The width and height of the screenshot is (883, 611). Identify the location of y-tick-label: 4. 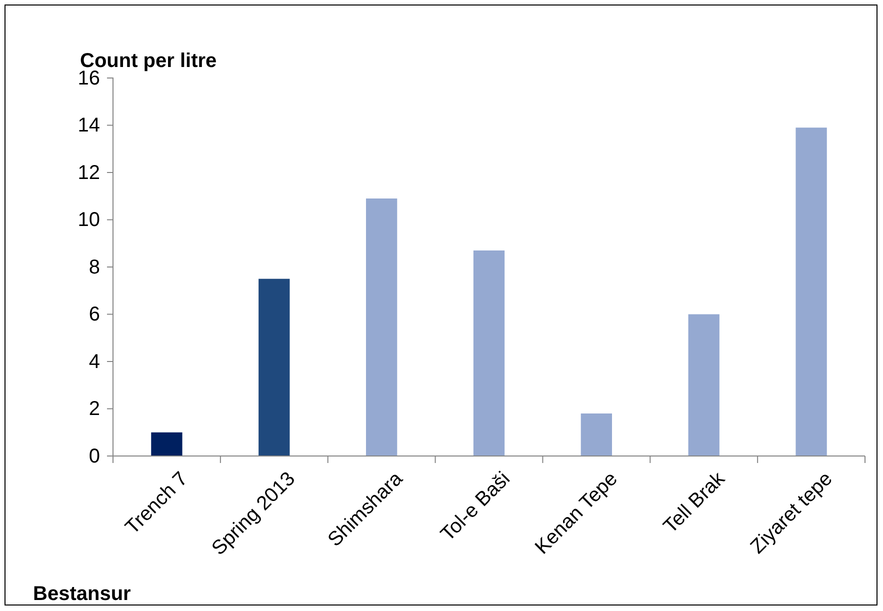
(94, 361).